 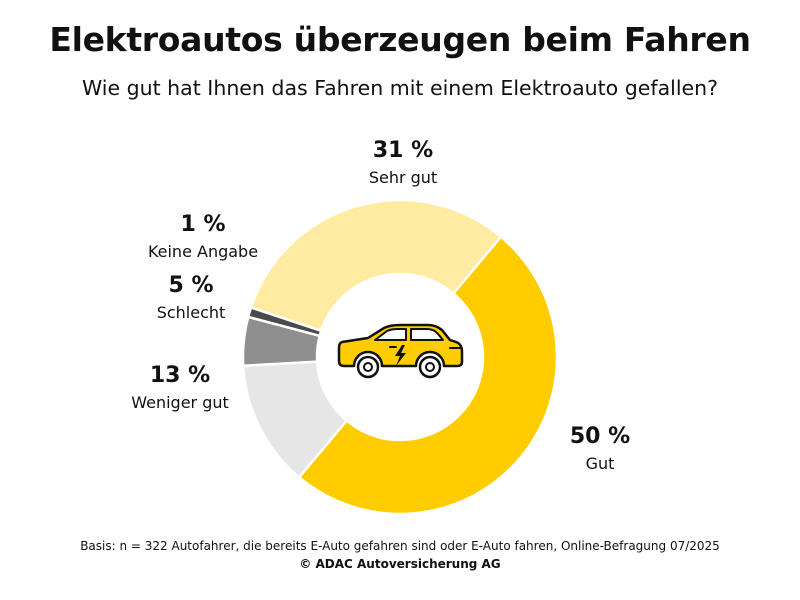 What do you see at coordinates (600, 463) in the screenshot?
I see `category-label-gut: Gut` at bounding box center [600, 463].